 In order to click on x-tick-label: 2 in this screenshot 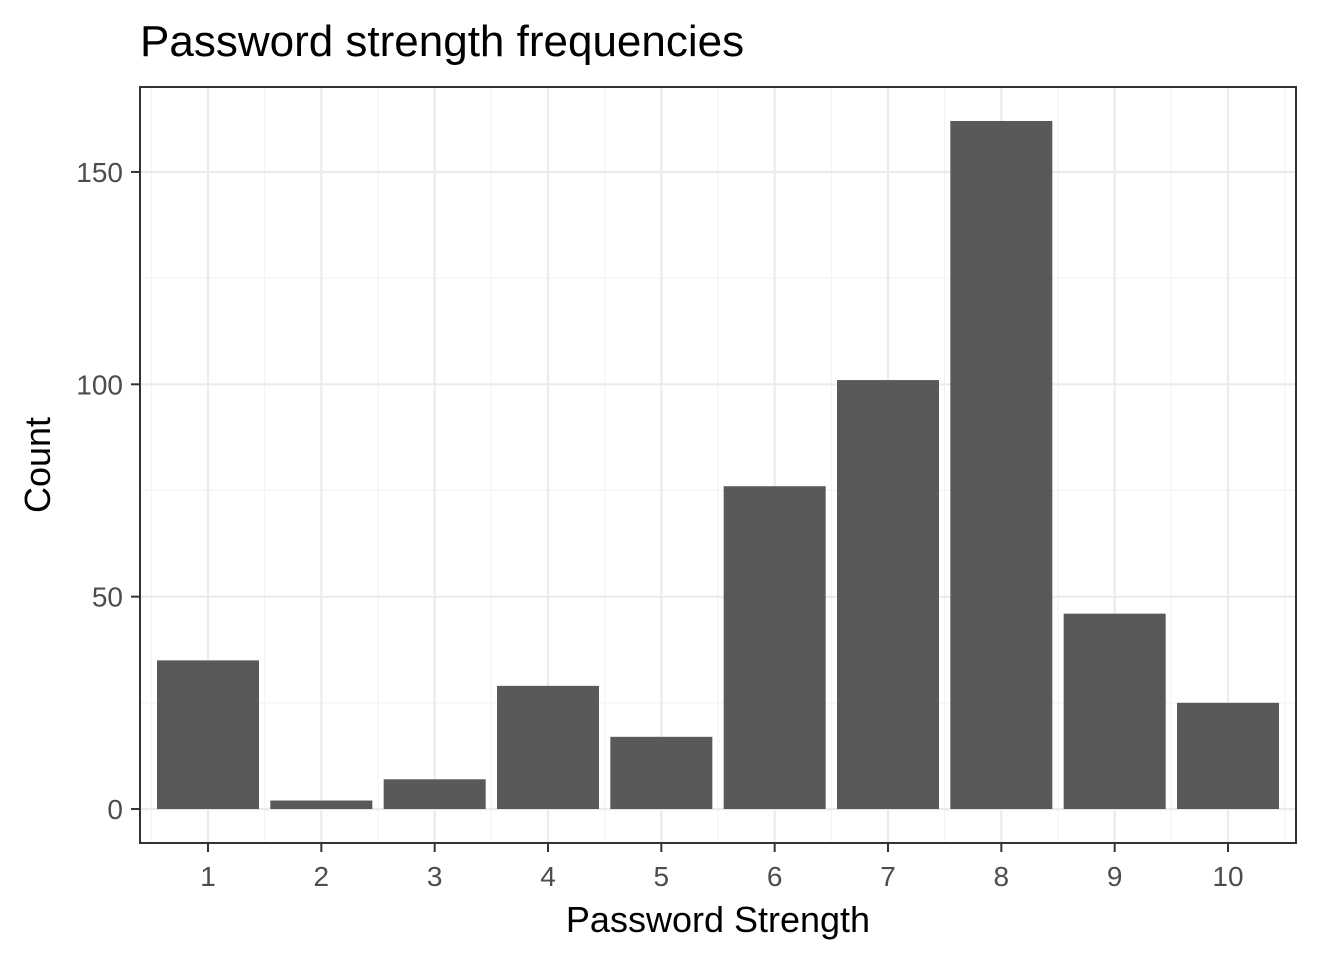, I will do `click(322, 876)`.